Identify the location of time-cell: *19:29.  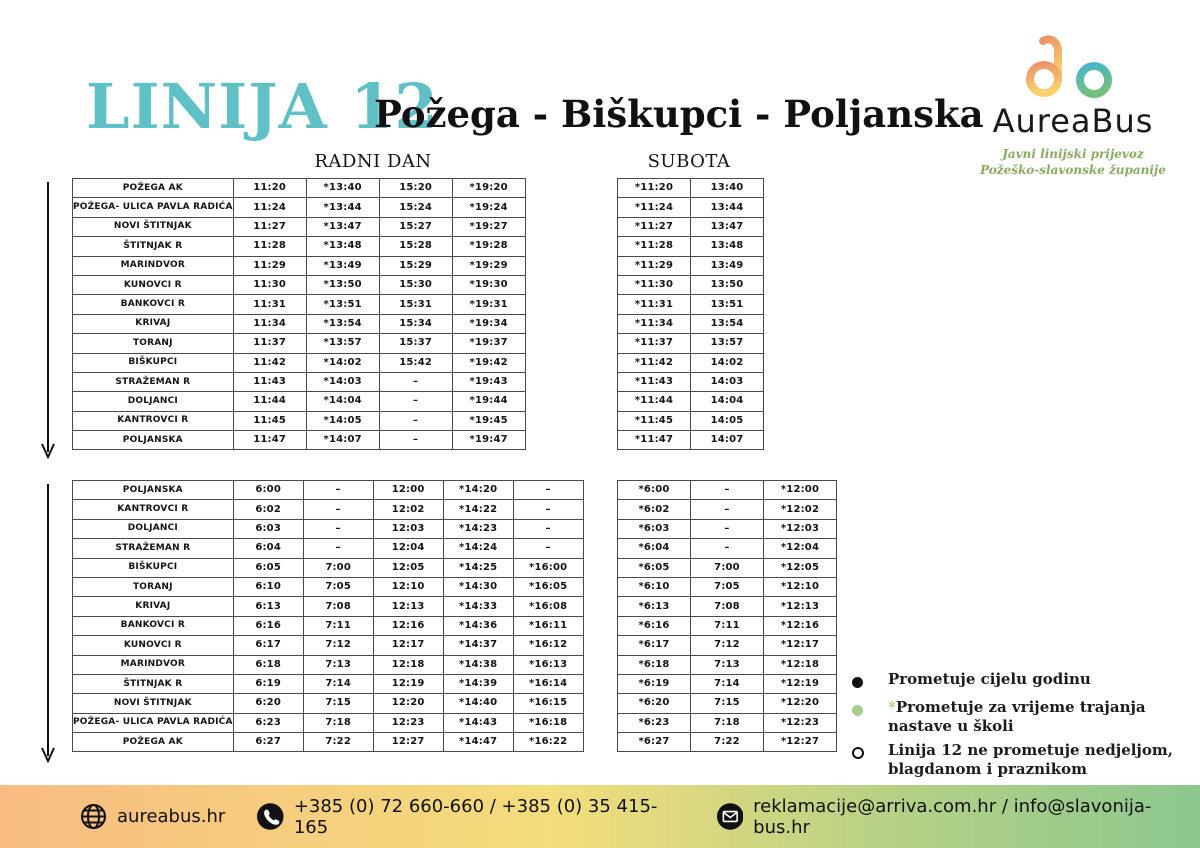
(488, 265).